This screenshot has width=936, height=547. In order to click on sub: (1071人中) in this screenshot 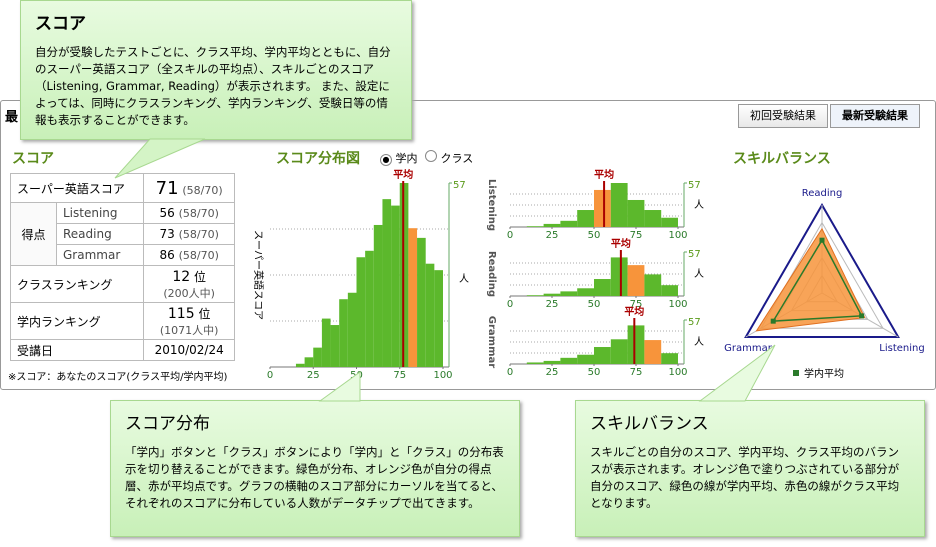, I will do `click(189, 330)`.